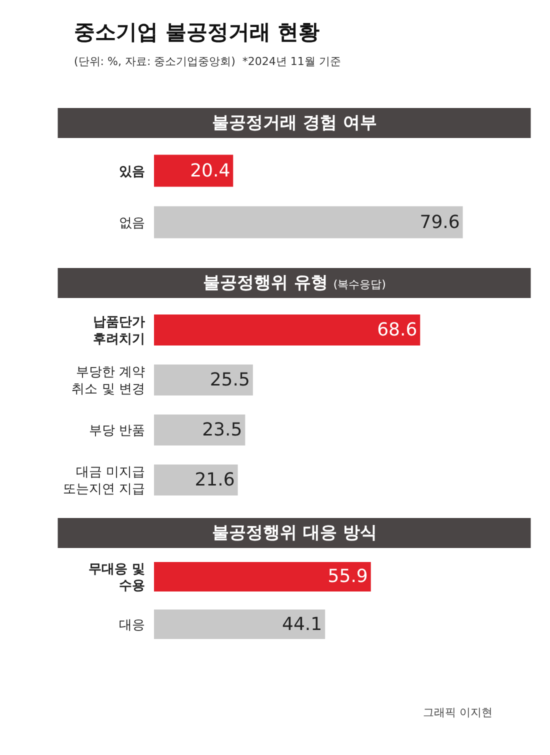 Image resolution: width=550 pixels, height=755 pixels. I want to click on y-tick-label: 부당한 계약 취소 및 변경, so click(108, 381).